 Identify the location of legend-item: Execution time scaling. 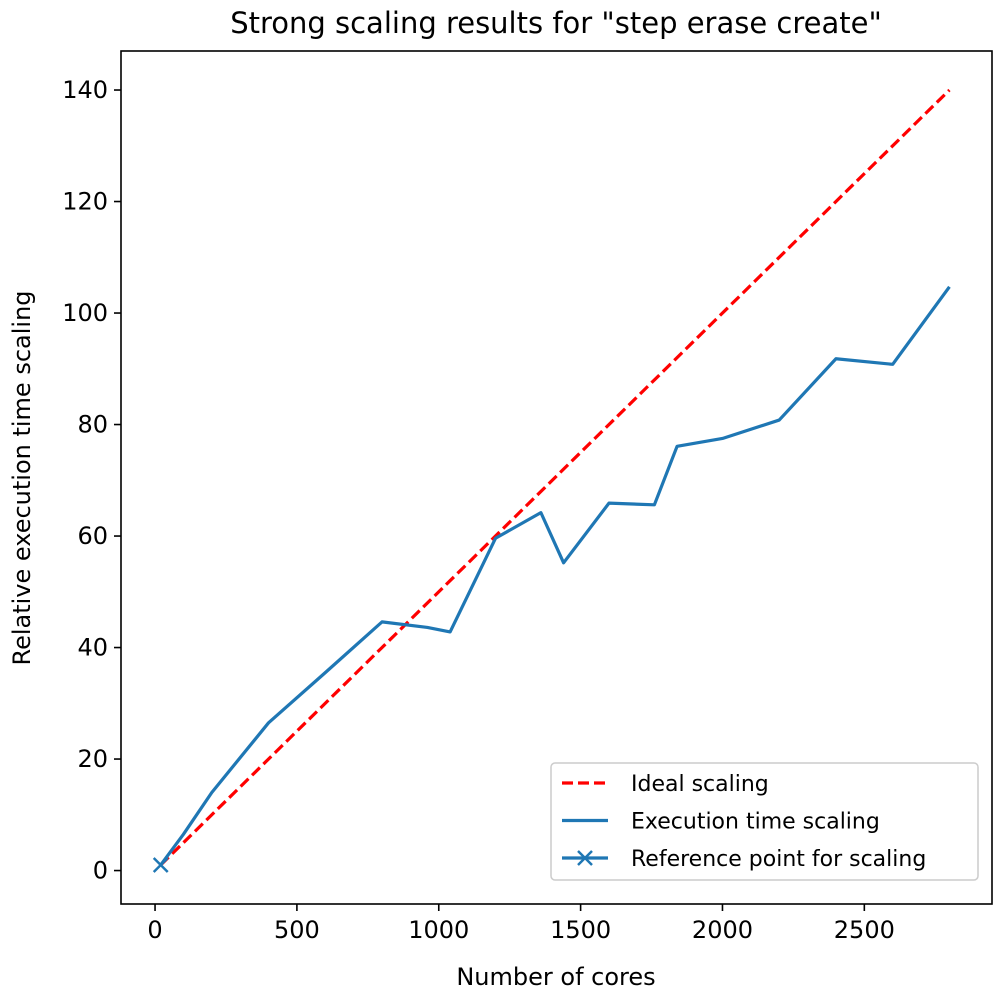
(721, 822).